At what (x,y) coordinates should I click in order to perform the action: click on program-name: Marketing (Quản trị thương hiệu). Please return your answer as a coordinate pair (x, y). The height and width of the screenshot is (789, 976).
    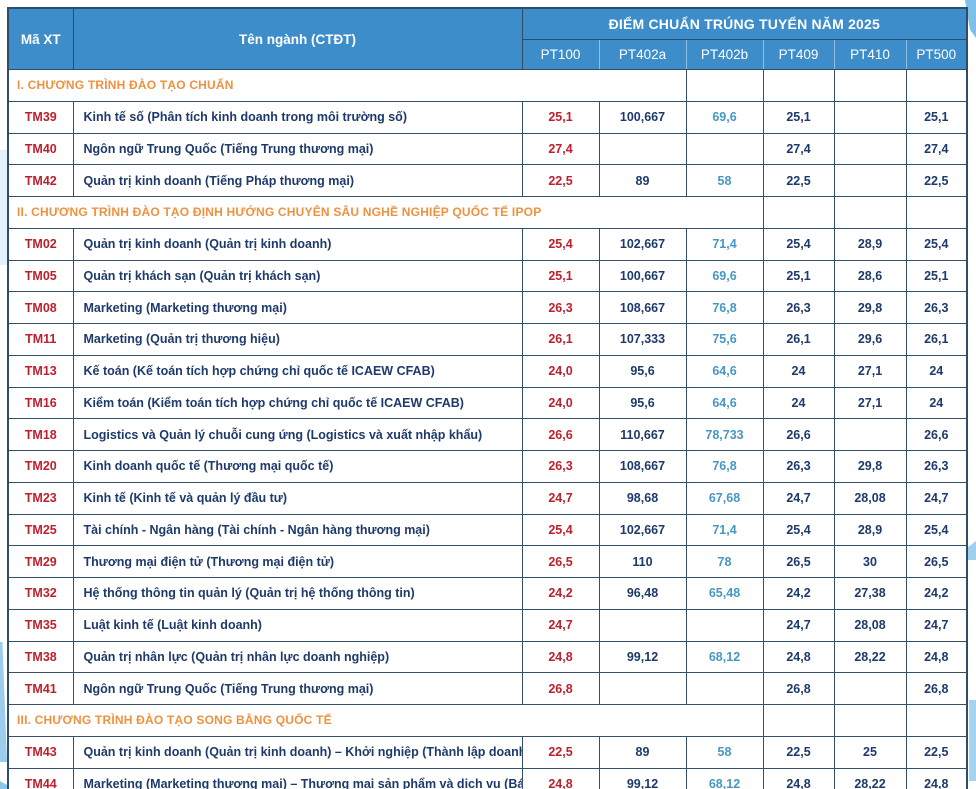
    Looking at the image, I should click on (297, 339).